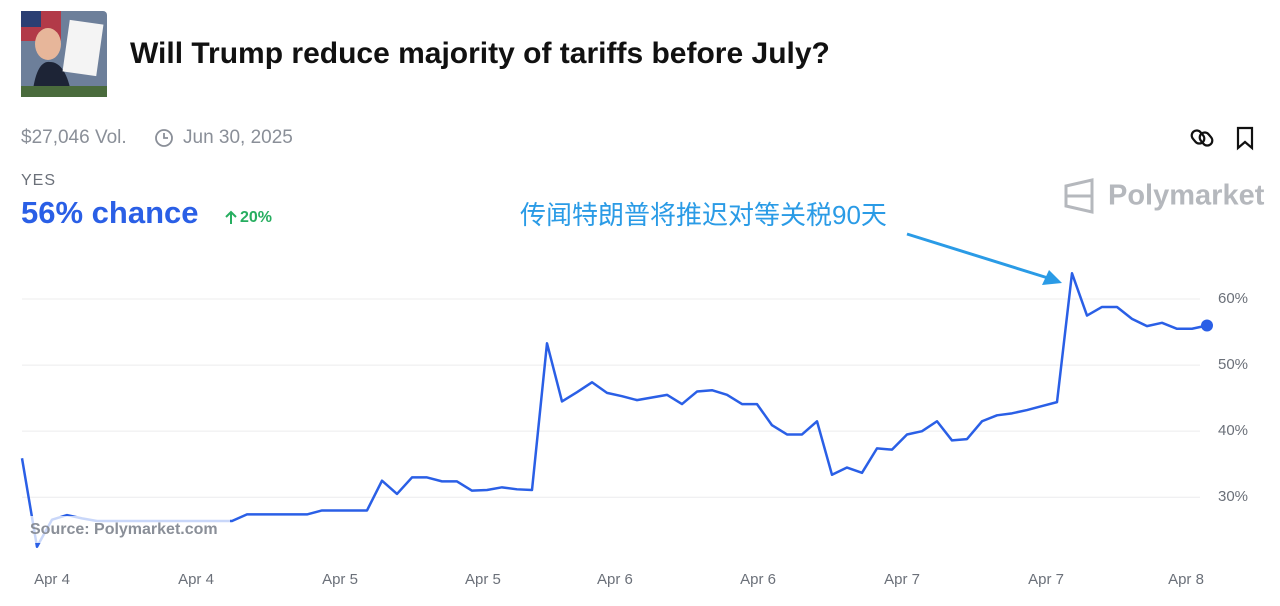  What do you see at coordinates (164, 138) in the screenshot?
I see `clock-icon` at bounding box center [164, 138].